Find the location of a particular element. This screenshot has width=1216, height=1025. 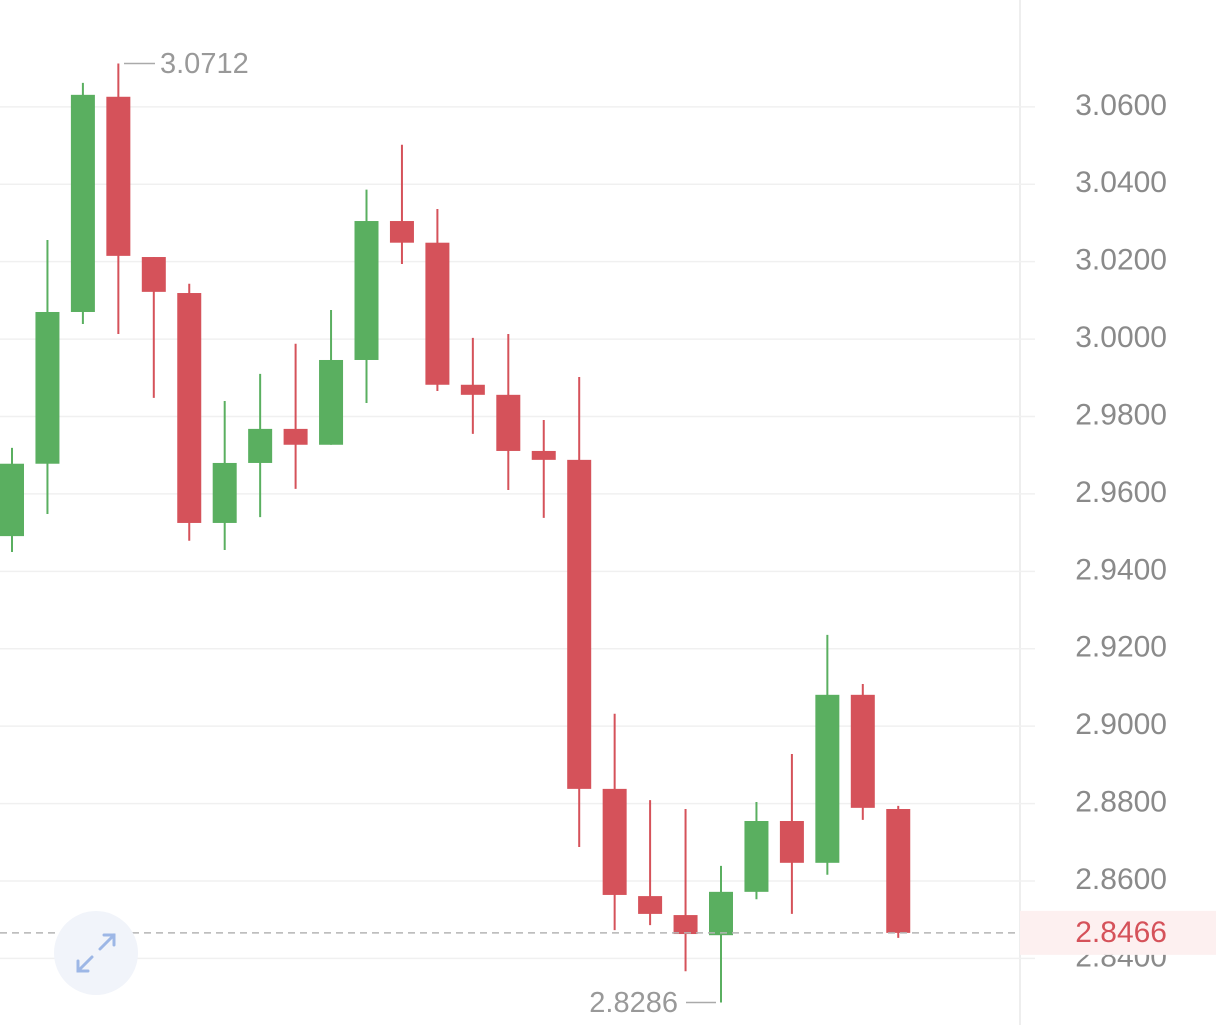

expand-button is located at coordinates (96, 953).